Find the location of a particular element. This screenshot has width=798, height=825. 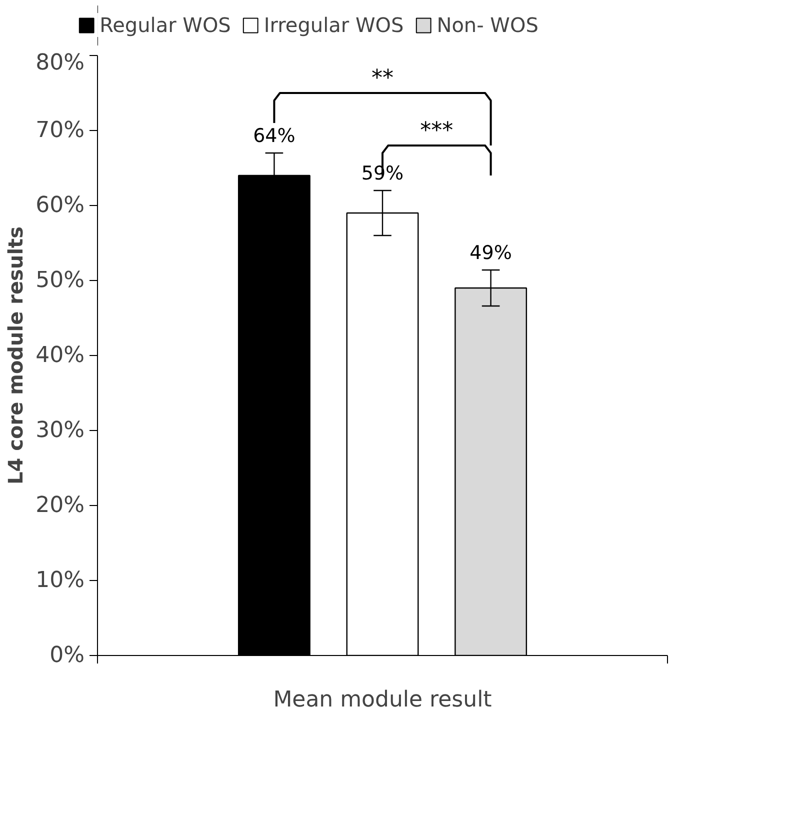

legend-label: Regular WOS is located at coordinates (165, 25).